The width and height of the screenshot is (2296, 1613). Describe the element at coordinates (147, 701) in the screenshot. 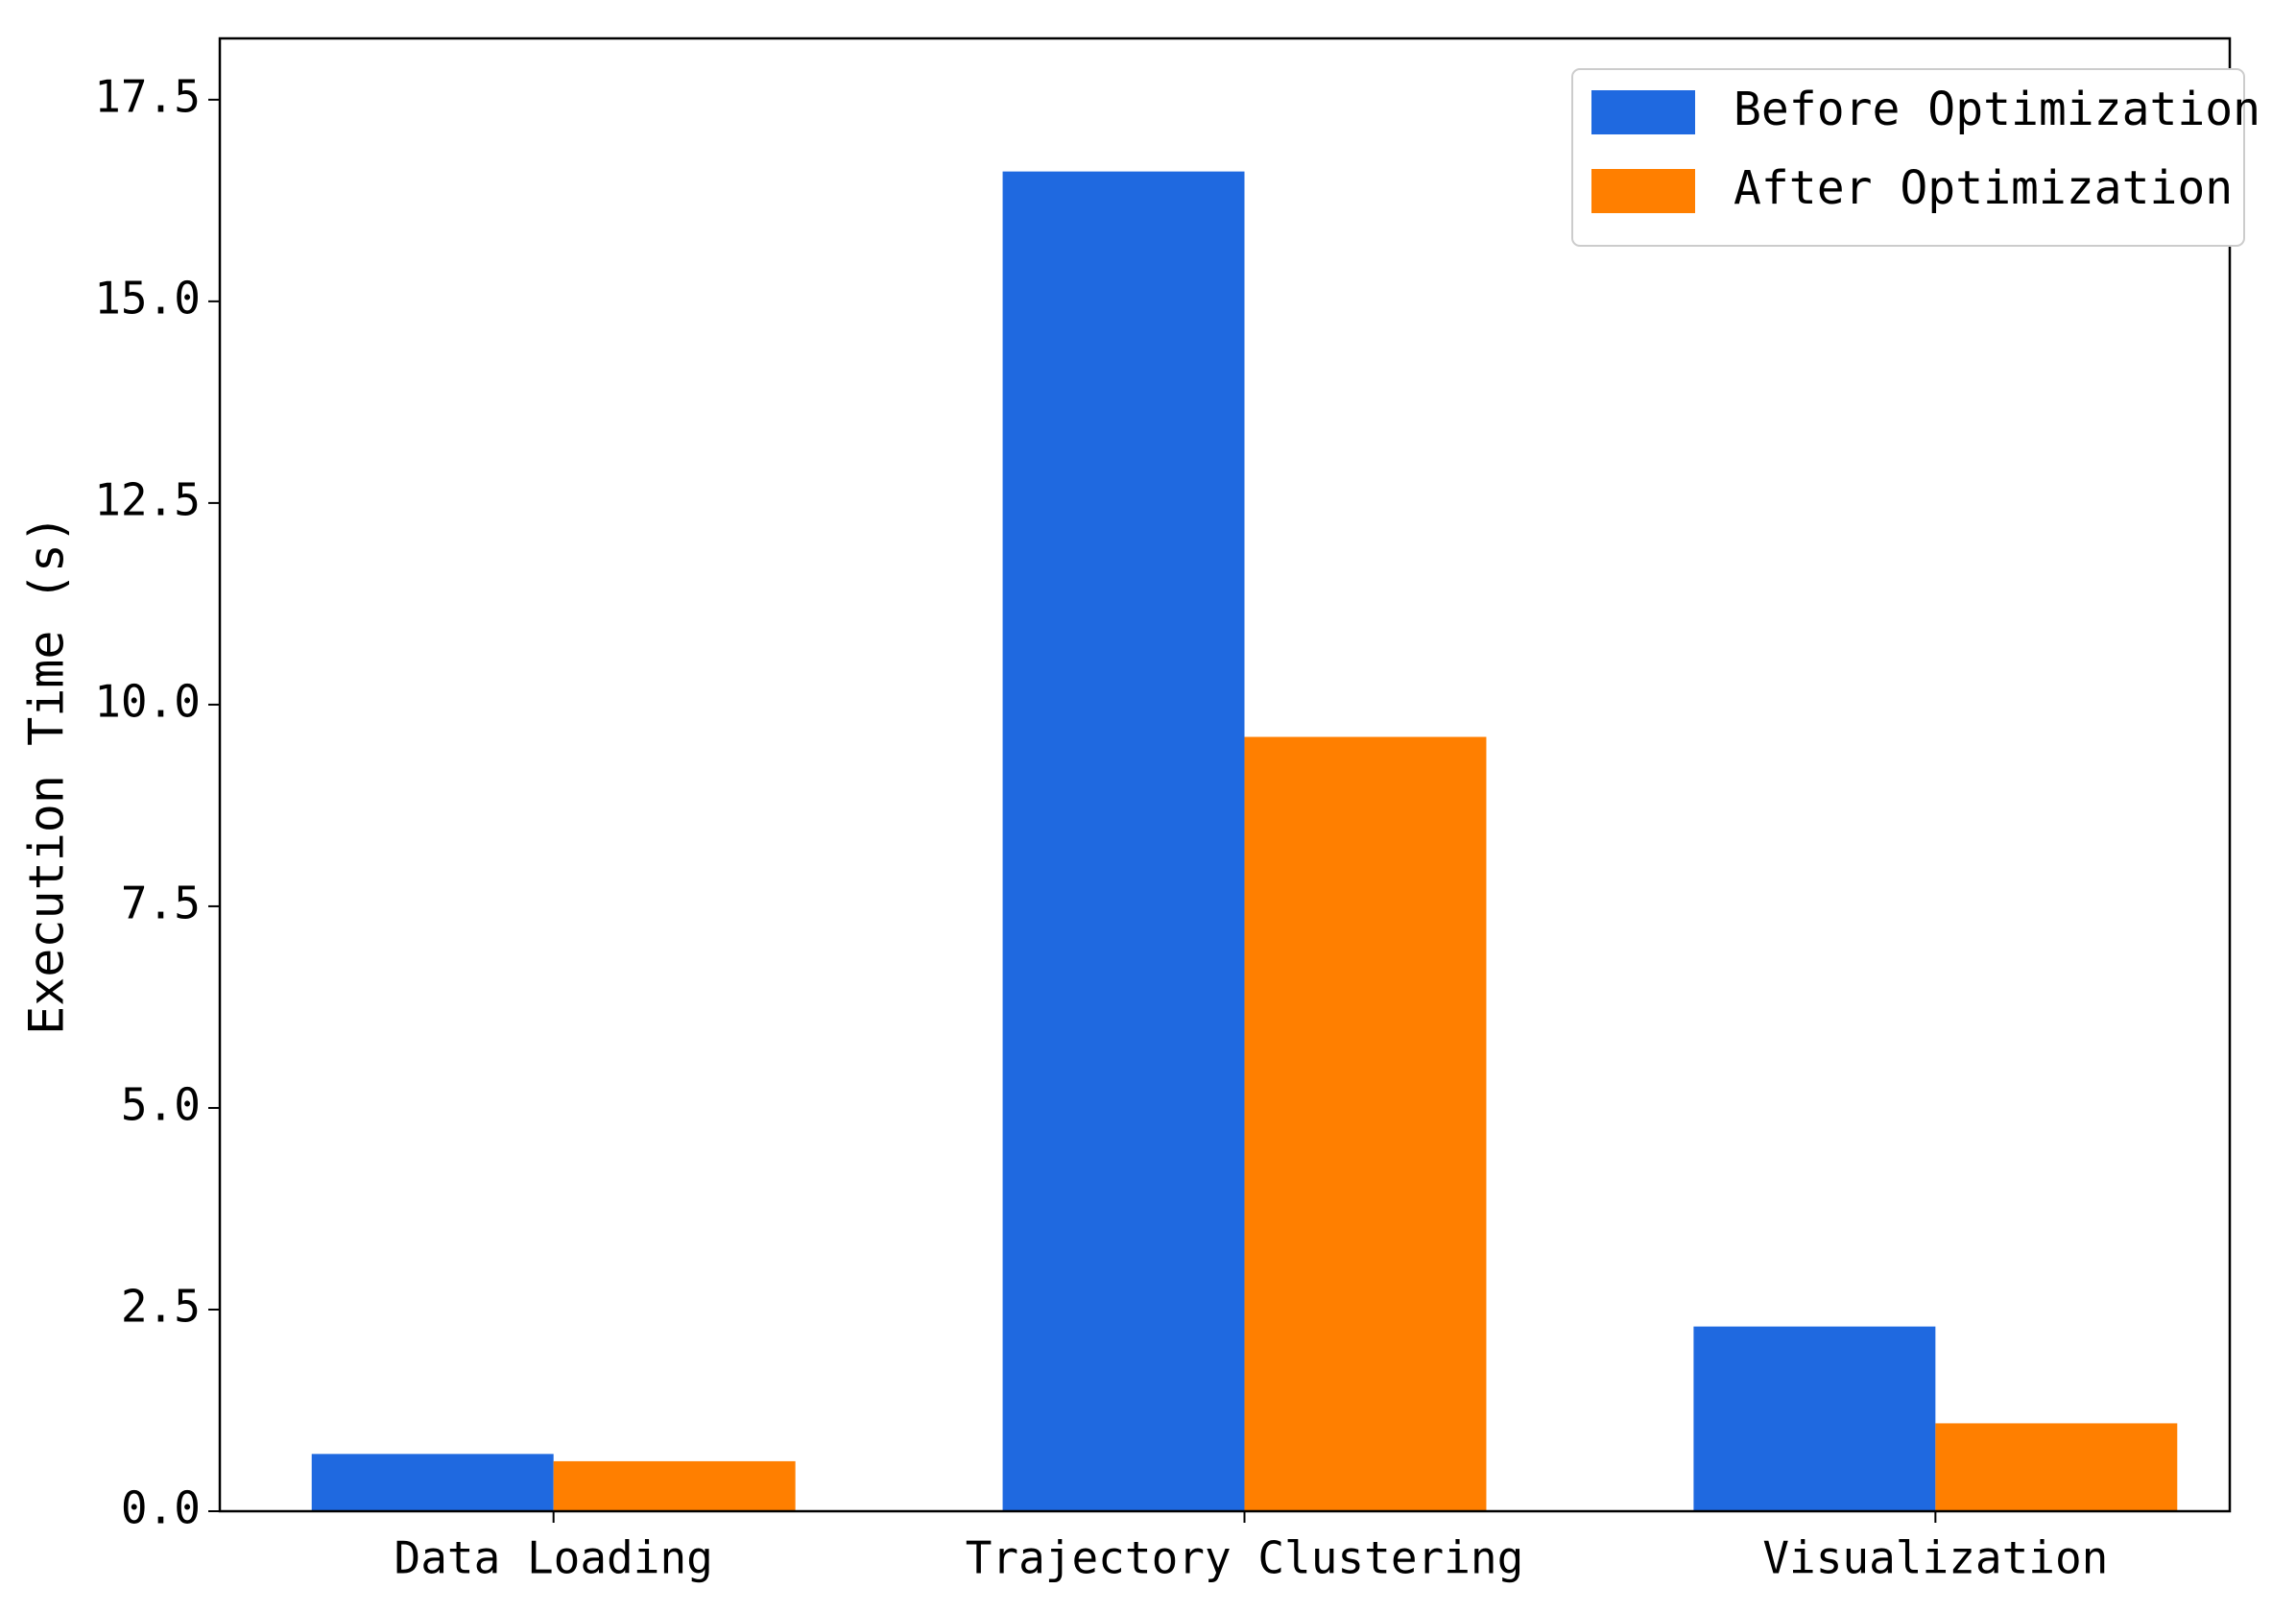

I see `y-tick-label: 10.0` at that location.